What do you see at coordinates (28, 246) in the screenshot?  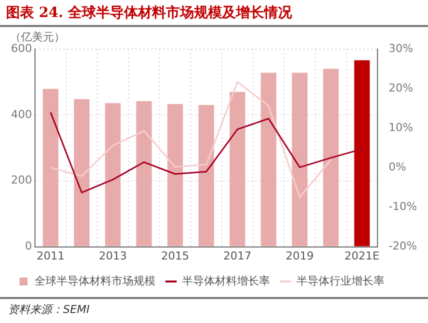 I see `y-tick-label: 0` at bounding box center [28, 246].